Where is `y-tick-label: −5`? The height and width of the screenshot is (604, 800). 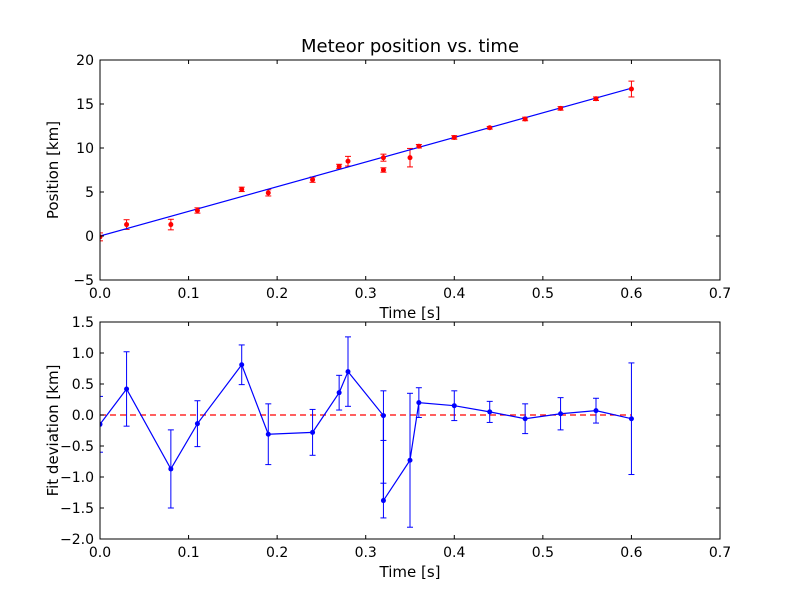
y-tick-label: −5 is located at coordinates (83, 281).